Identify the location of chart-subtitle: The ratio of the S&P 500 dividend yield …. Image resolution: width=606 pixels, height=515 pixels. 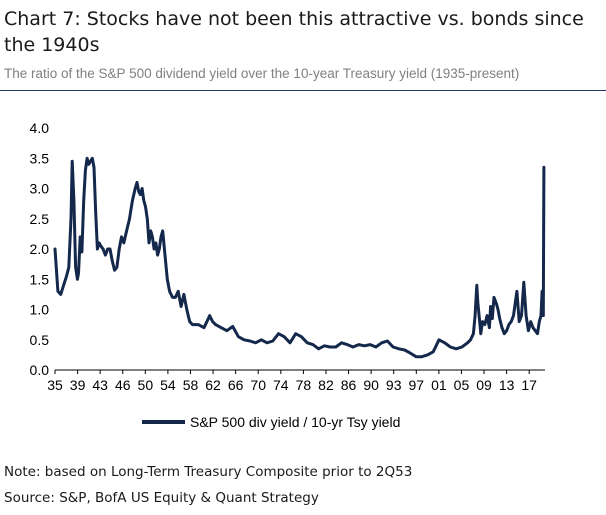
(262, 73).